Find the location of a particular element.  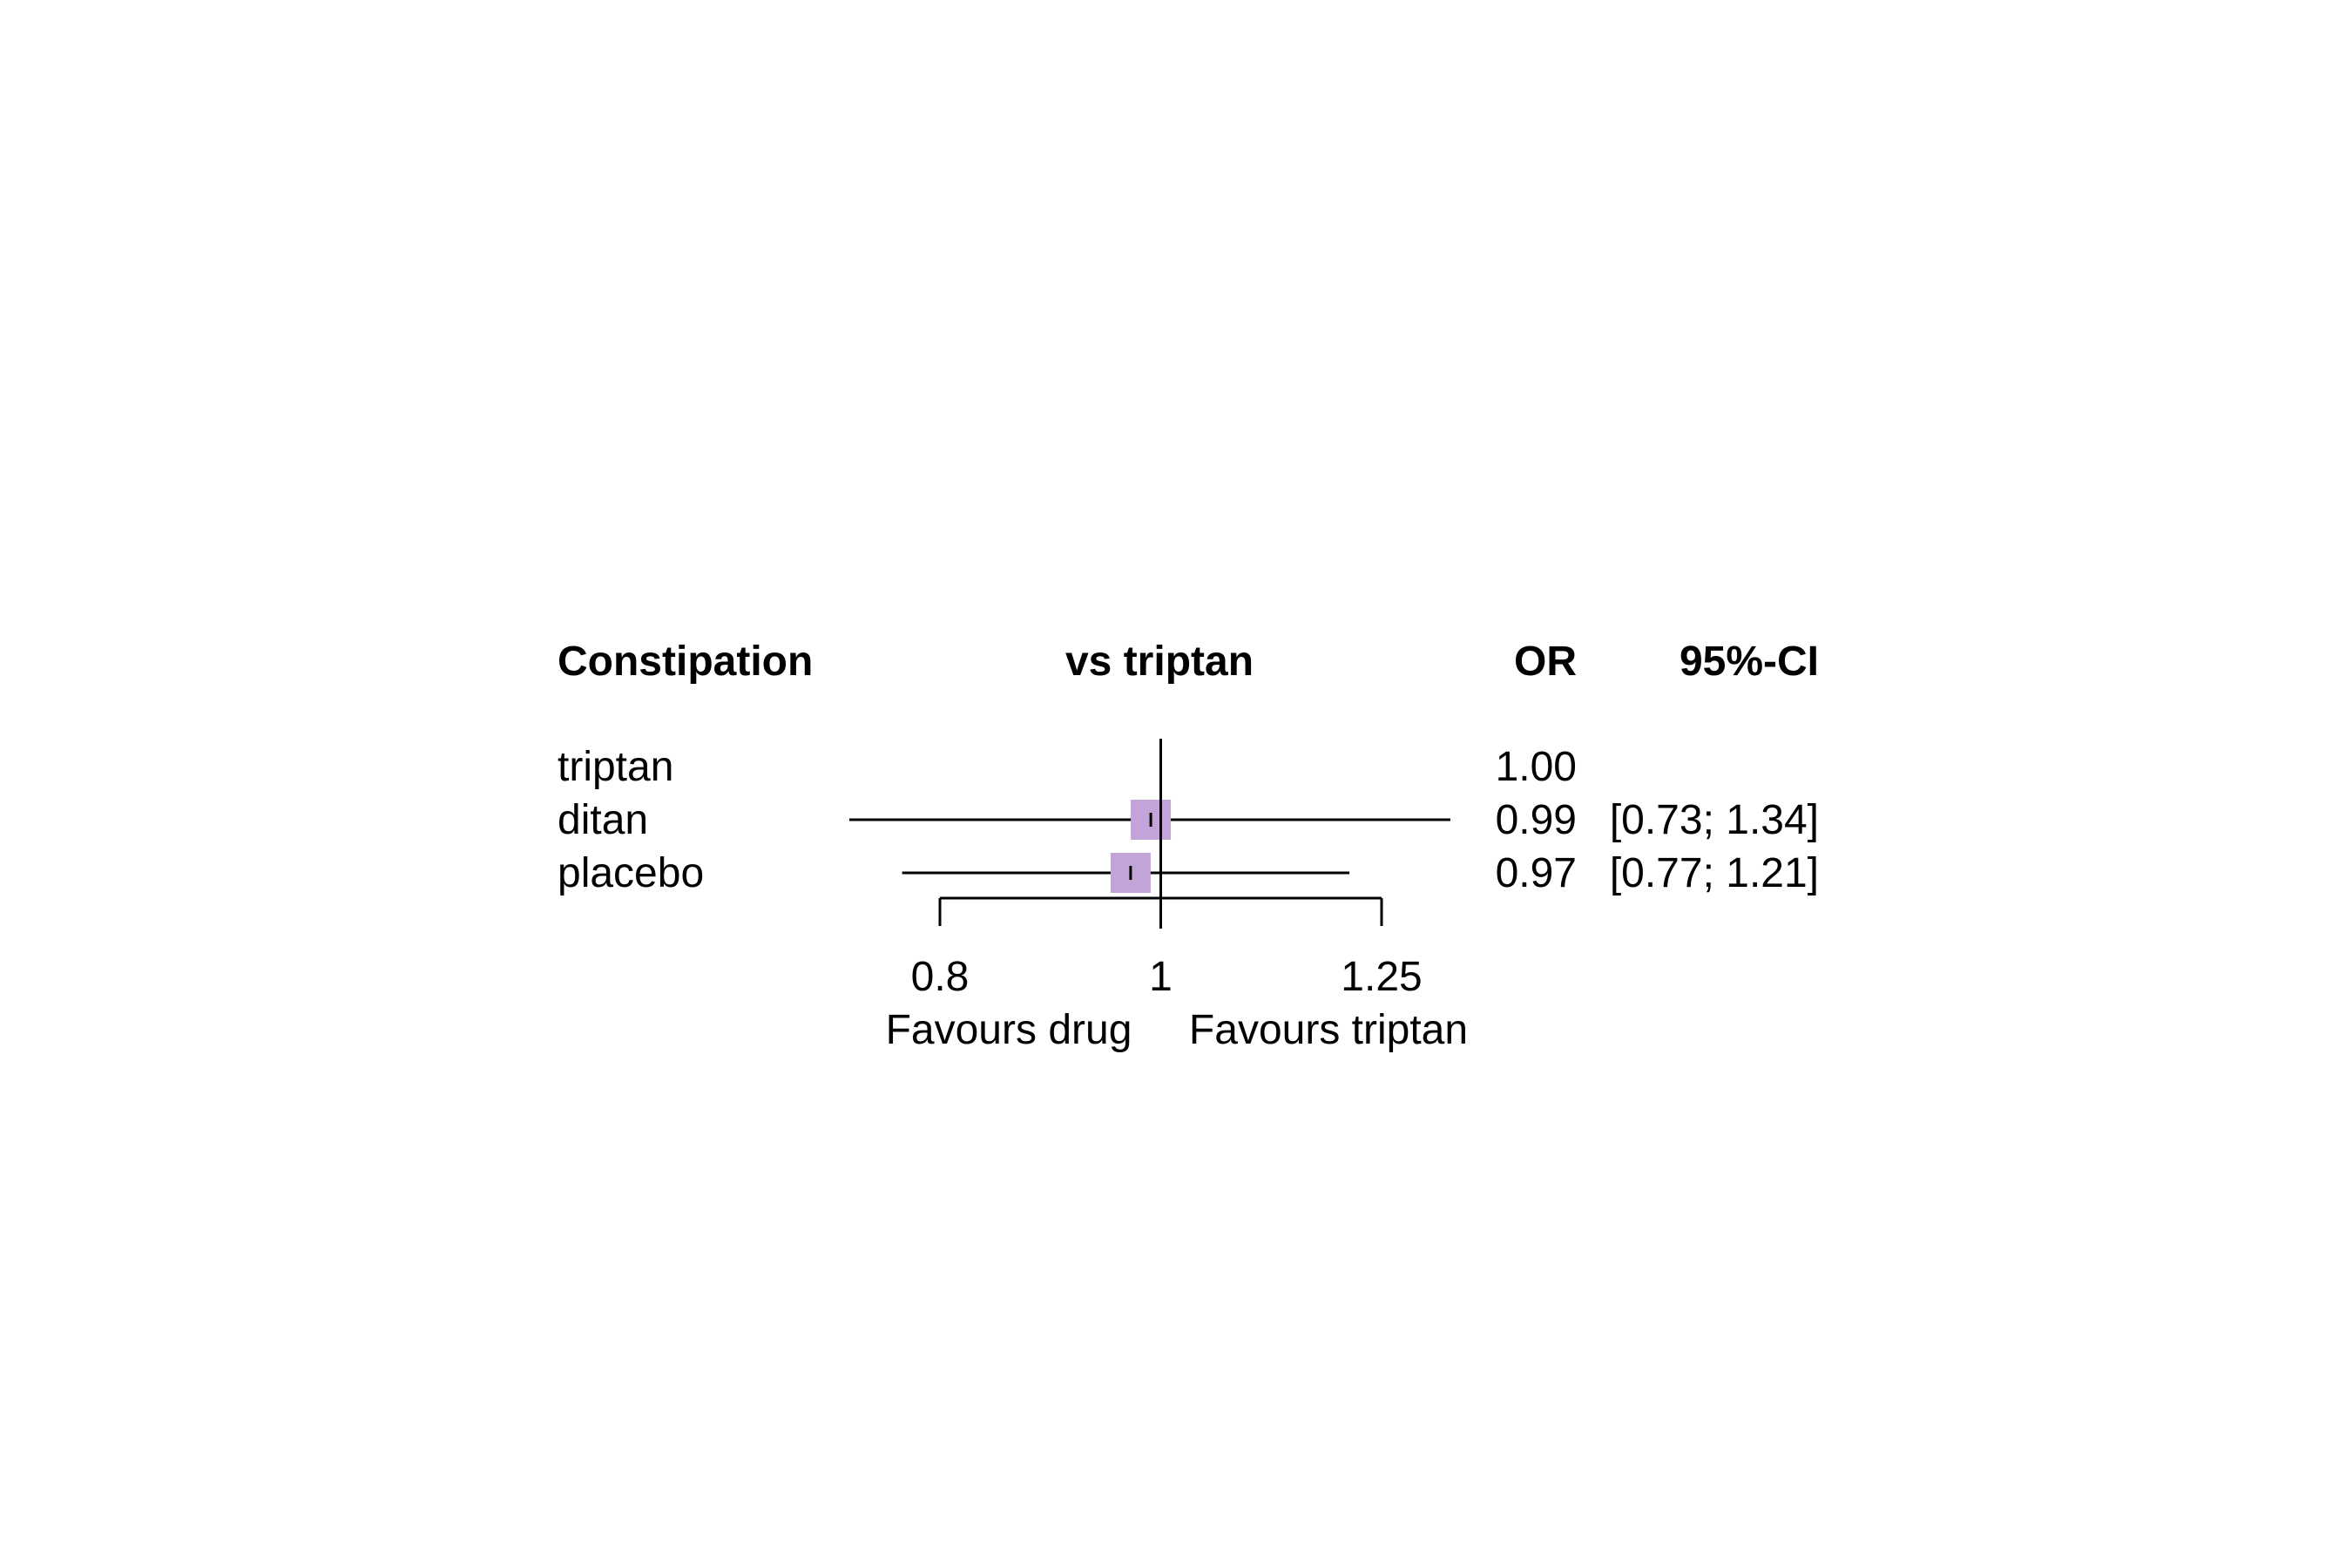

x-tick-label: 0.8 is located at coordinates (940, 977).